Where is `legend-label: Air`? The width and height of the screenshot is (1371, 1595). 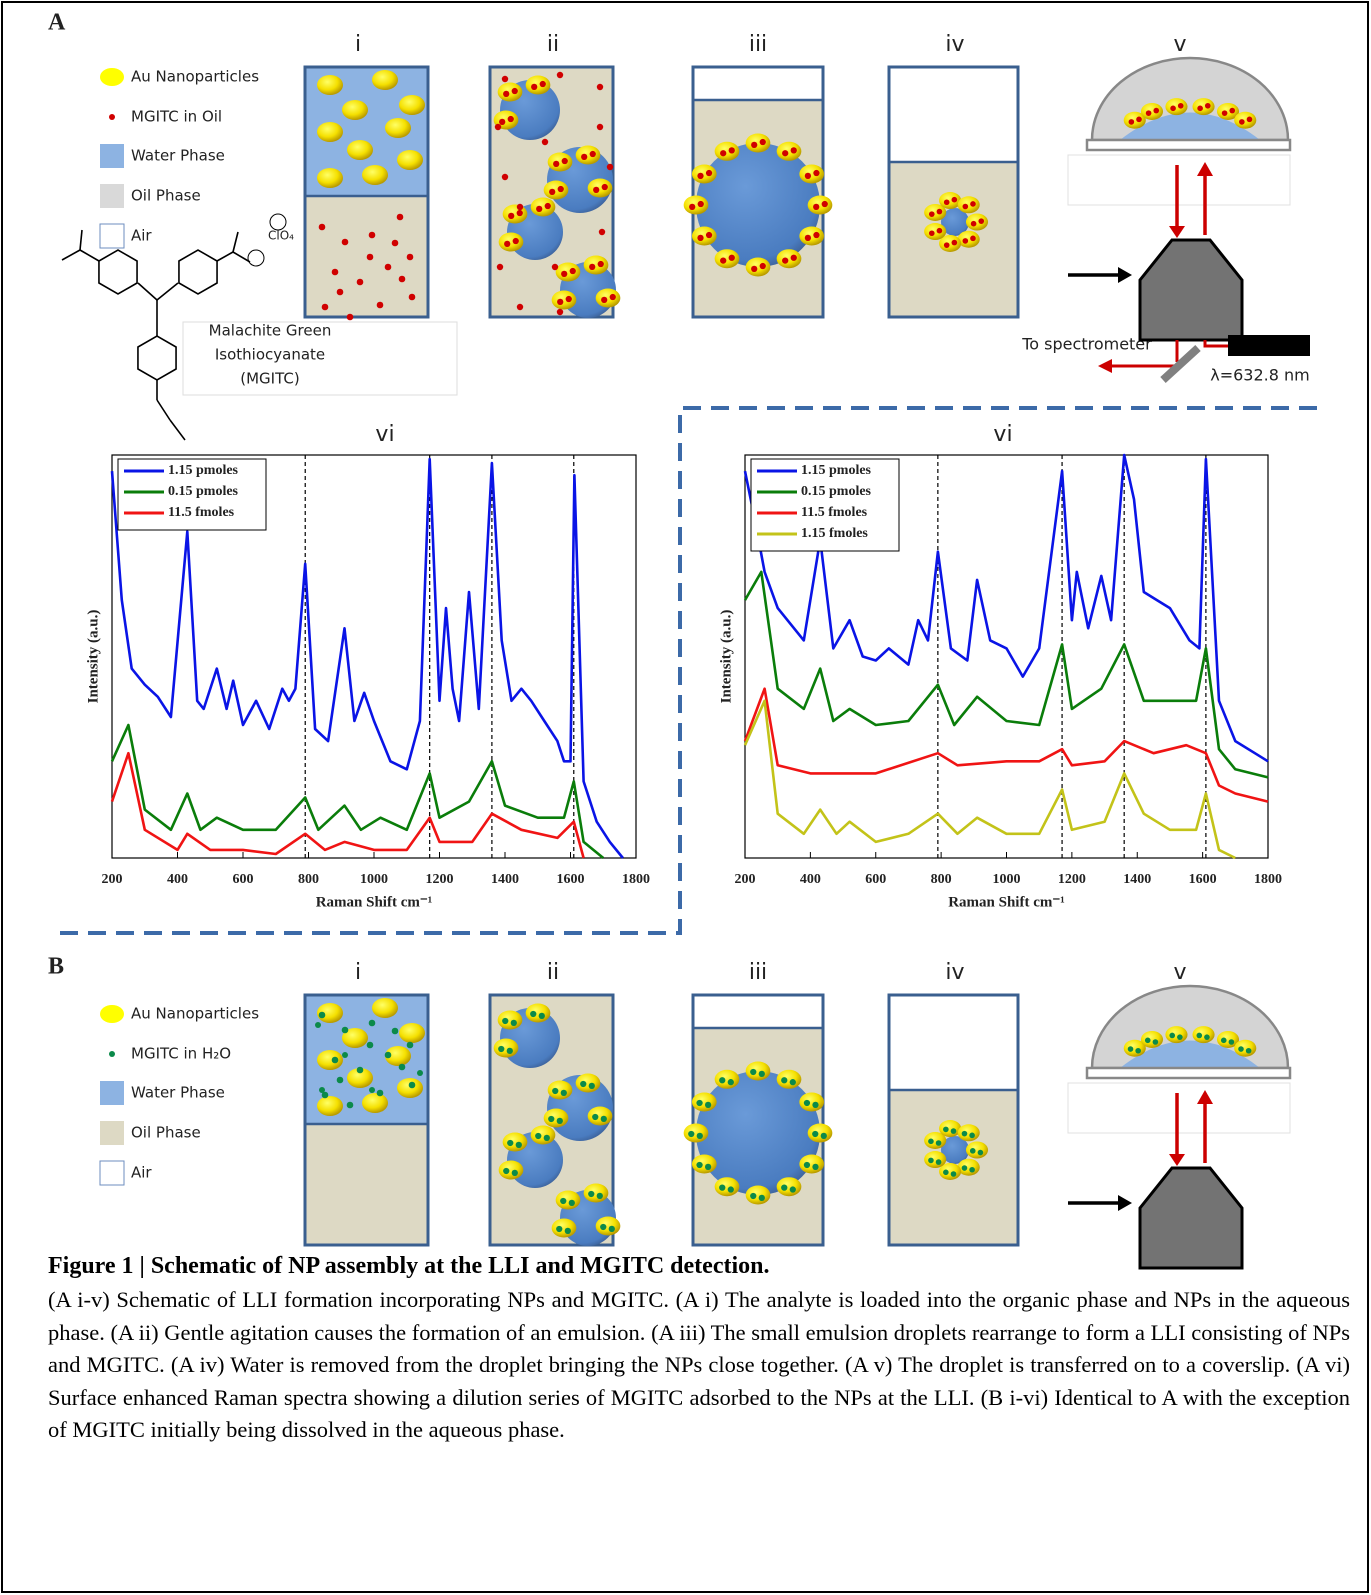 legend-label: Air is located at coordinates (141, 236).